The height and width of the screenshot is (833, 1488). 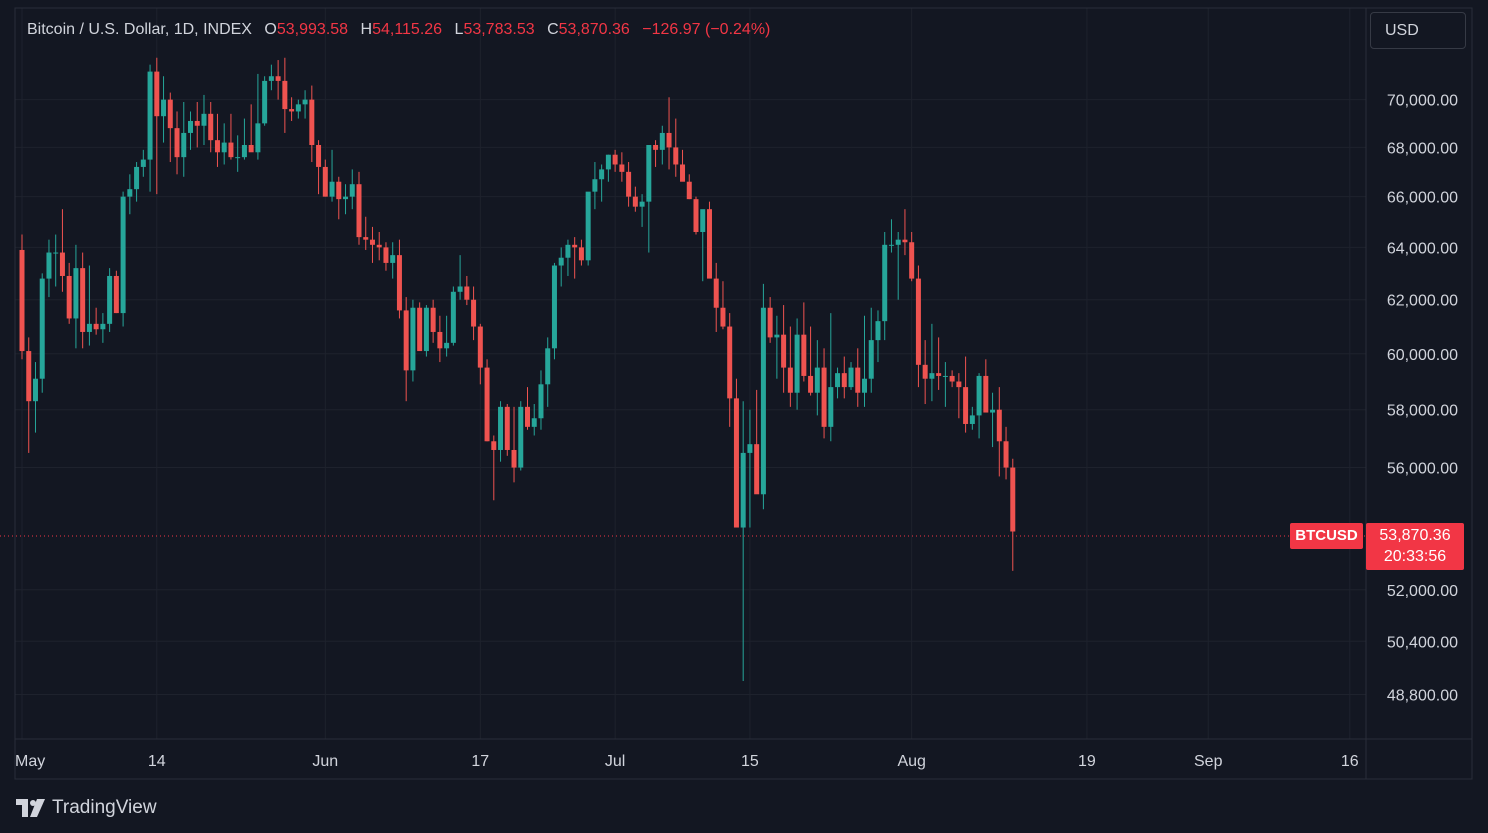 I want to click on currency-button: USD, so click(x=1418, y=30).